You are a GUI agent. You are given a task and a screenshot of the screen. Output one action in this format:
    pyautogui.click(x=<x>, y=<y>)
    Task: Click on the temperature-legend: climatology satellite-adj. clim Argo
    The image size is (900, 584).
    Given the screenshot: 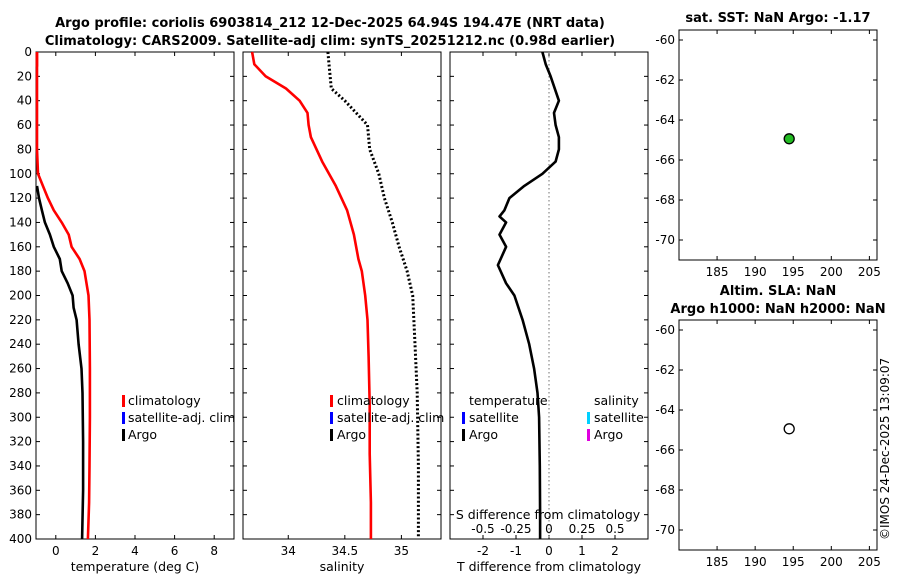 What is the action you would take?
    pyautogui.click(x=178, y=417)
    